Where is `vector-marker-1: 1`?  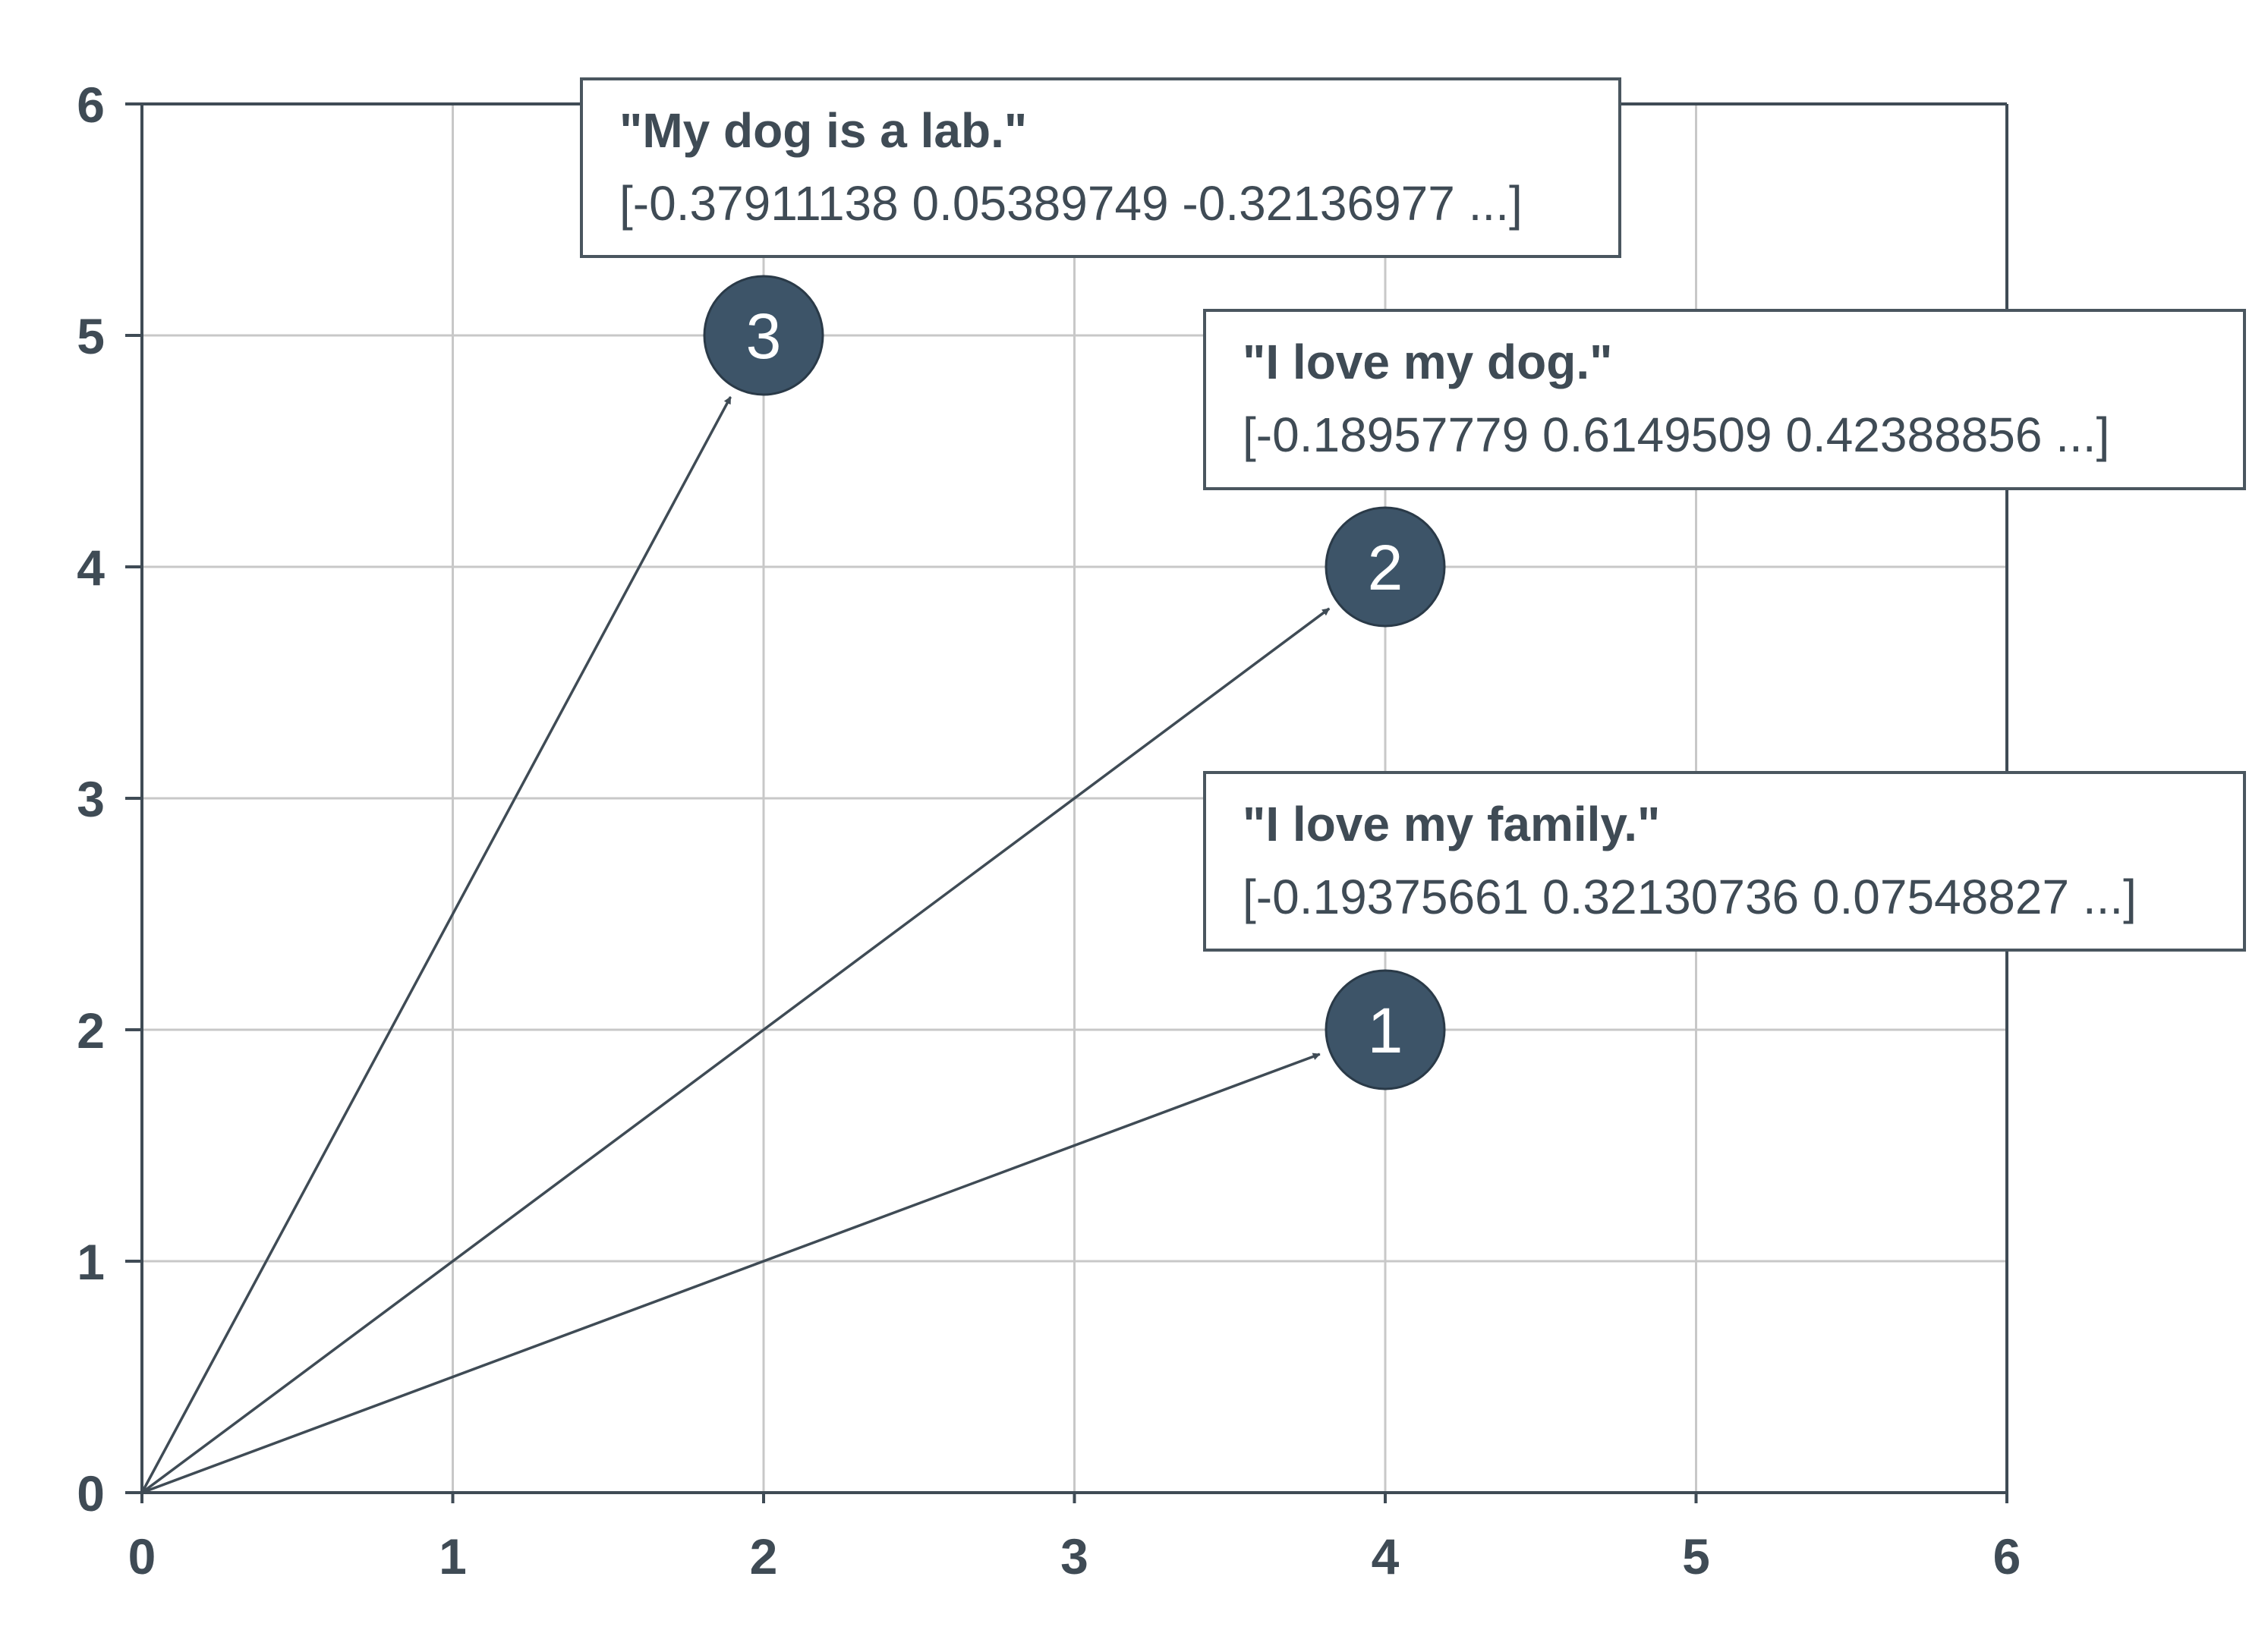 vector-marker-1: 1 is located at coordinates (1385, 1029).